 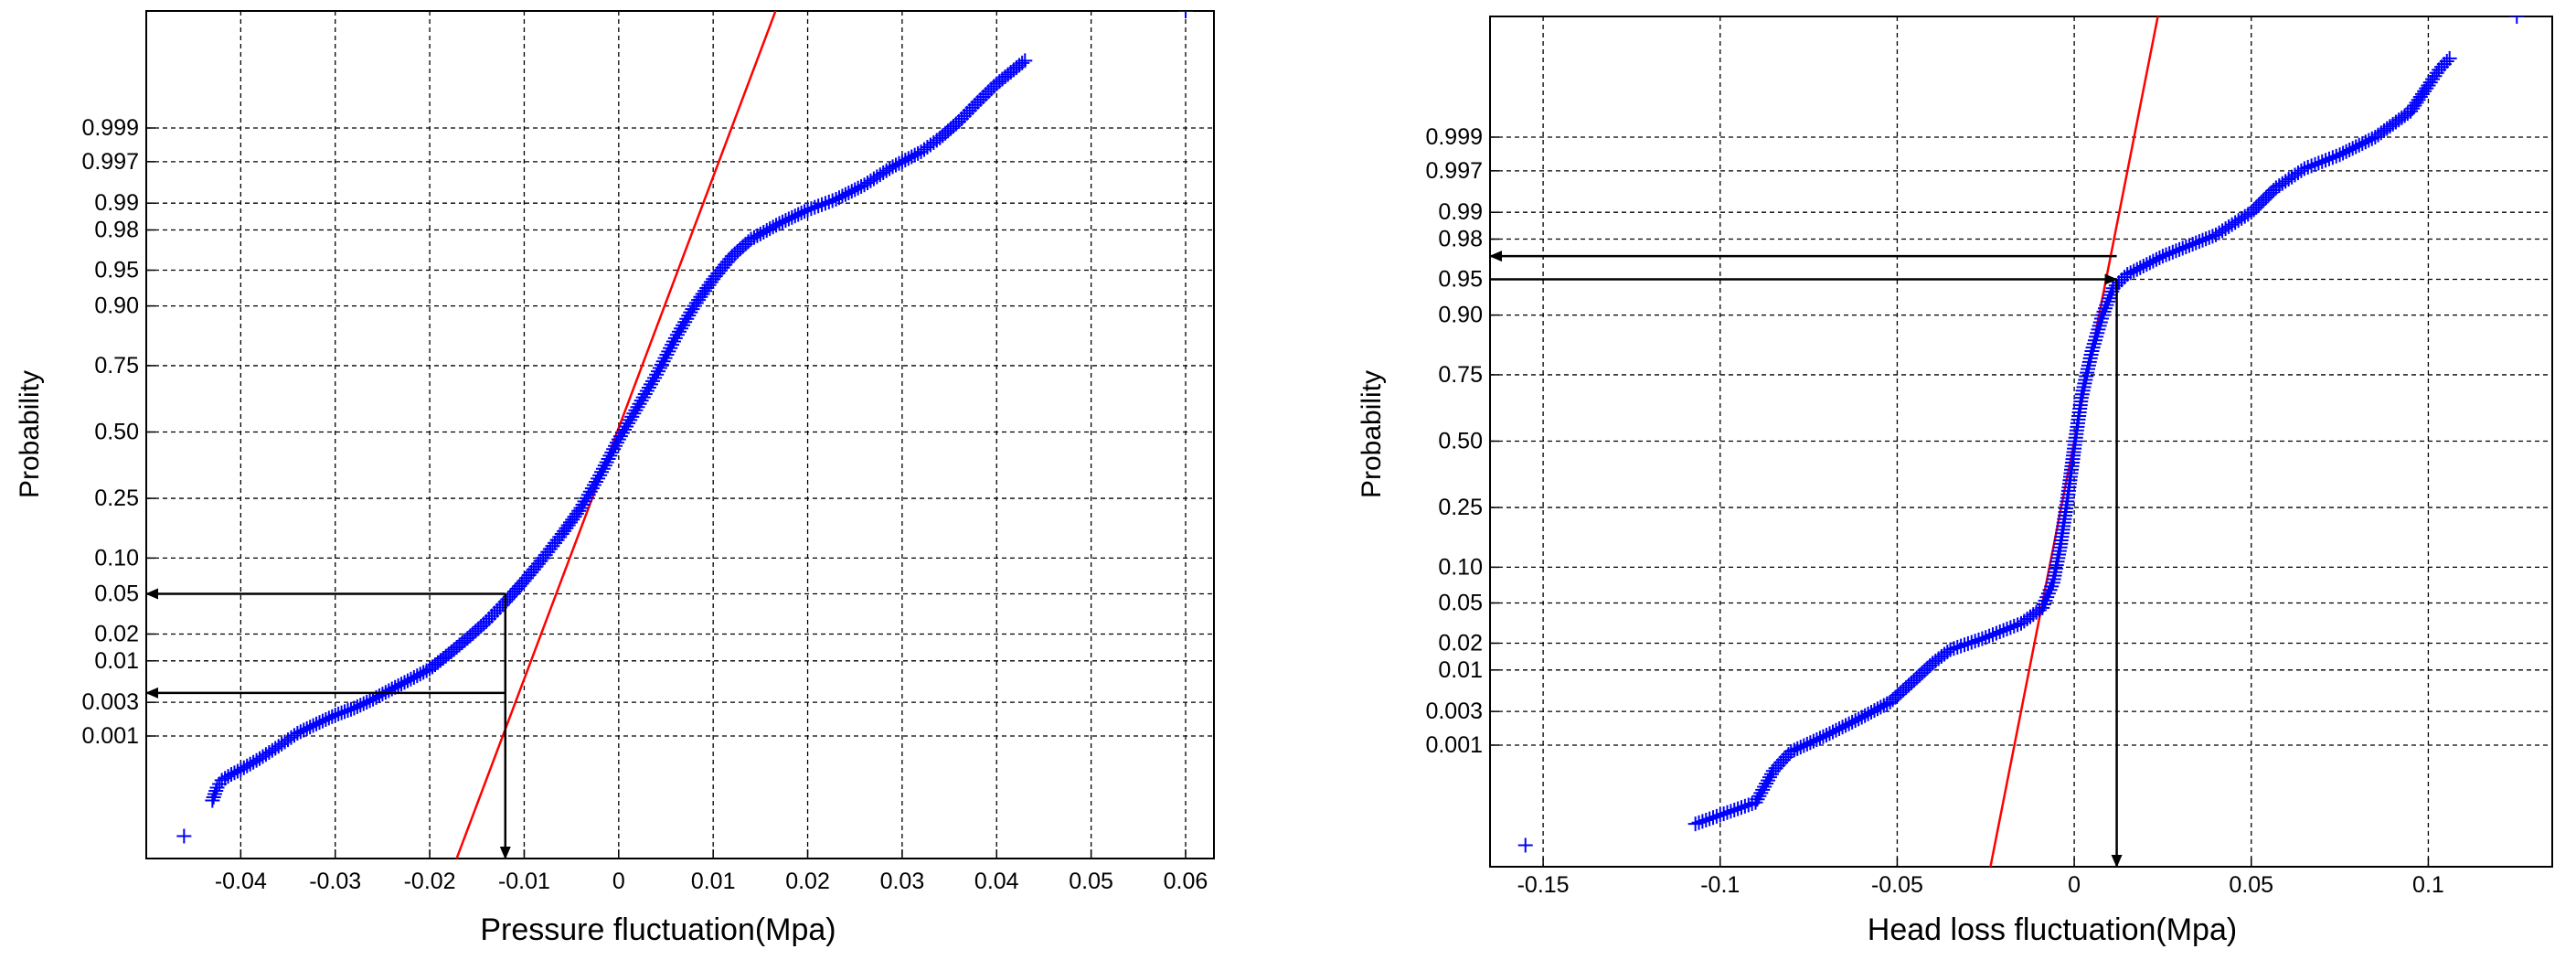 What do you see at coordinates (117, 558) in the screenshot?
I see `y-tick-label: 0.10` at bounding box center [117, 558].